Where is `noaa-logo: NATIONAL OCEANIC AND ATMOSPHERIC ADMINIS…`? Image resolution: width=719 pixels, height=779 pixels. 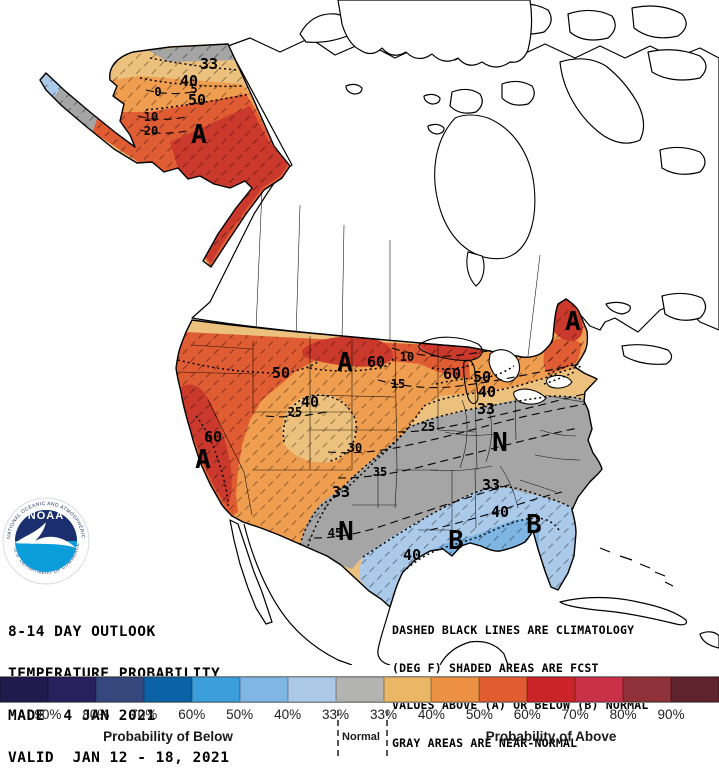
noaa-logo: NATIONAL OCEANIC AND ATMOSPHERIC ADMINIS… is located at coordinates (46, 541).